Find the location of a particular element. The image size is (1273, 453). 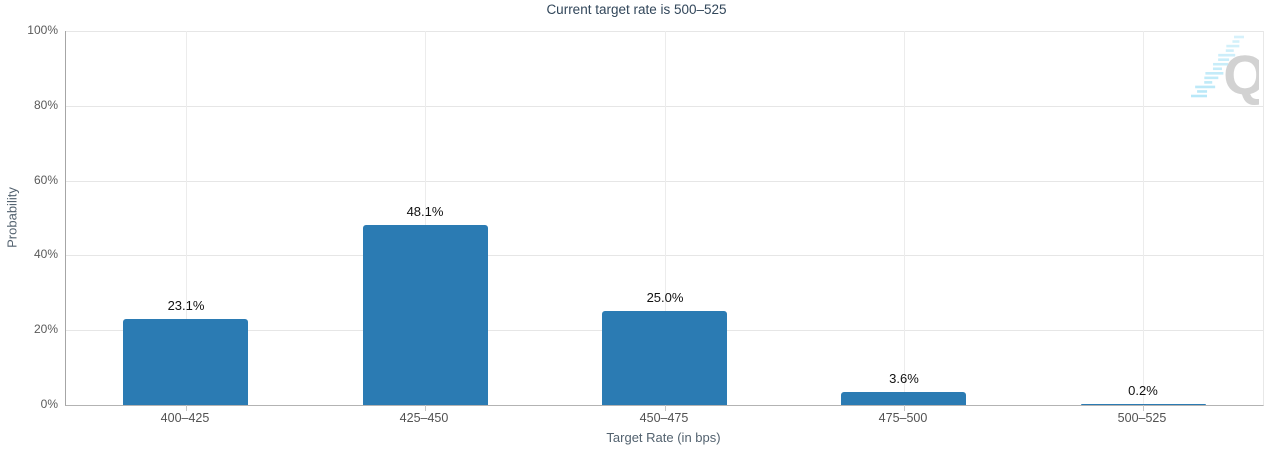

x-tick-label: 400–425 is located at coordinates (185, 418).